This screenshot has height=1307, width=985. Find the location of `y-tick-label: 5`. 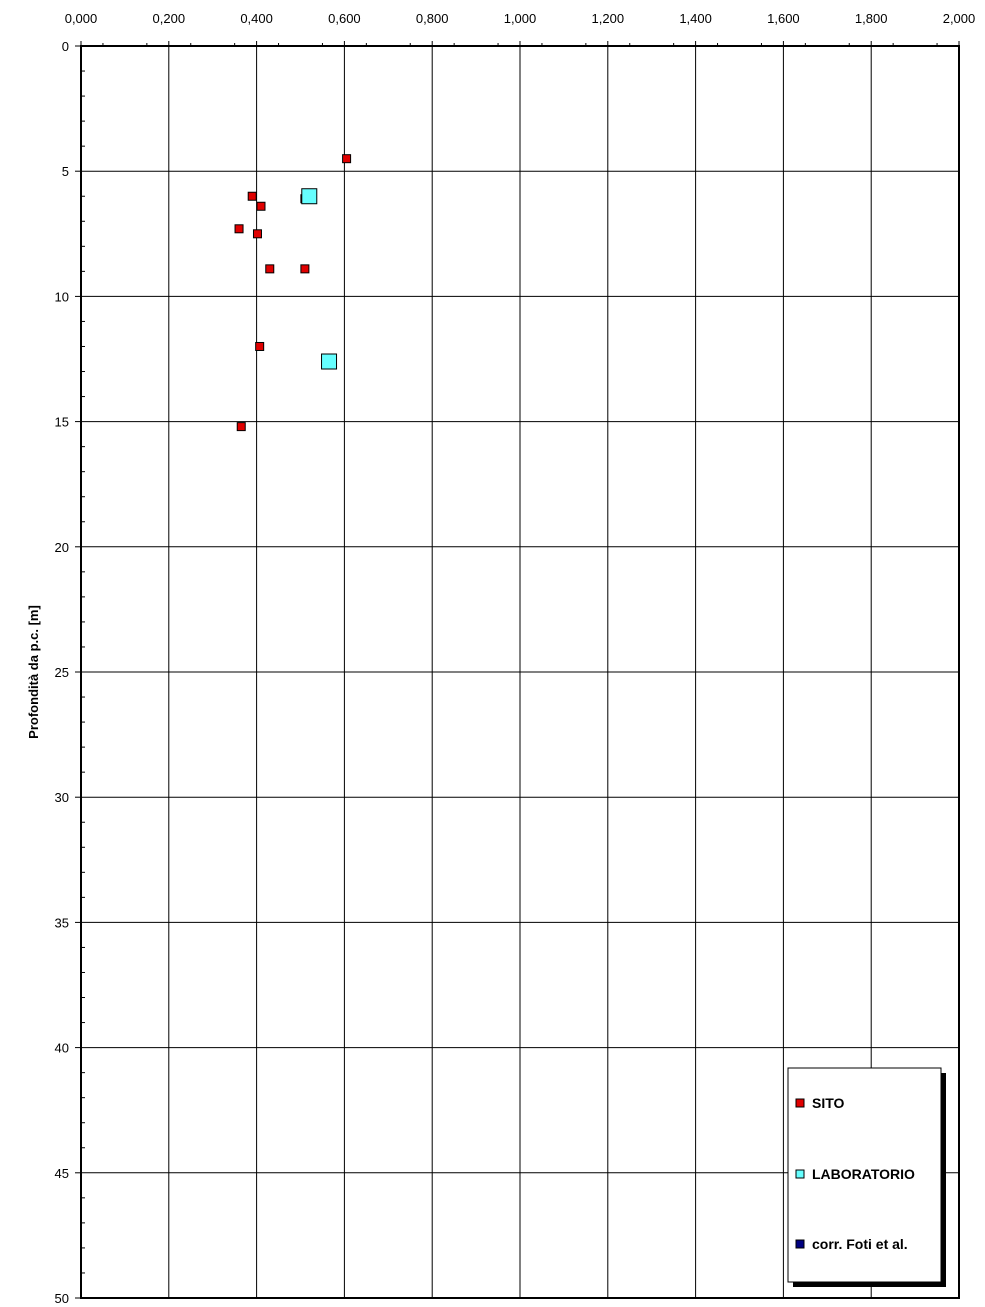

y-tick-label: 5 is located at coordinates (65, 171).